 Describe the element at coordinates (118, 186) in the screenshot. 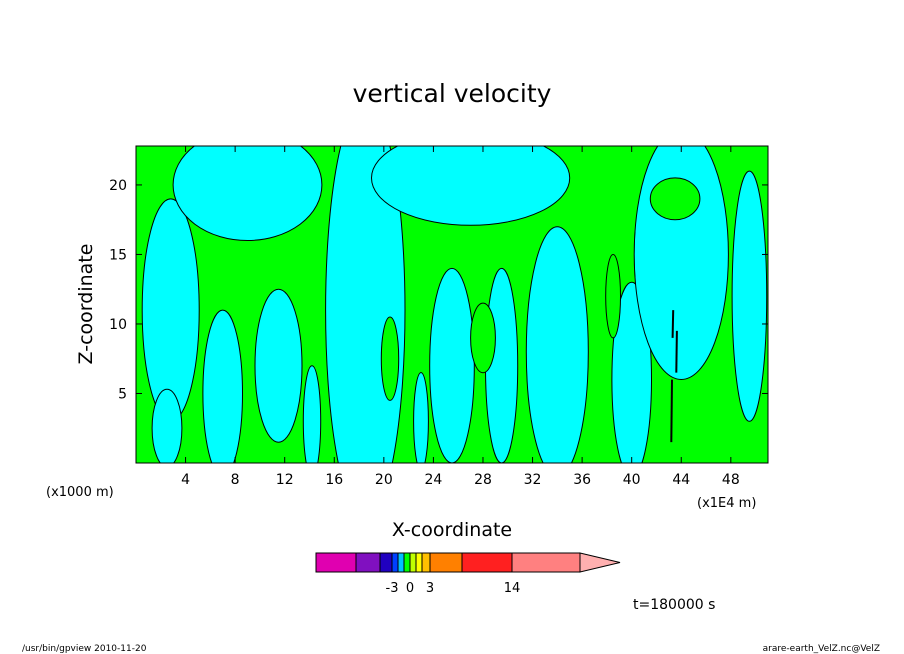

I see `y-tick-label: 20` at that location.